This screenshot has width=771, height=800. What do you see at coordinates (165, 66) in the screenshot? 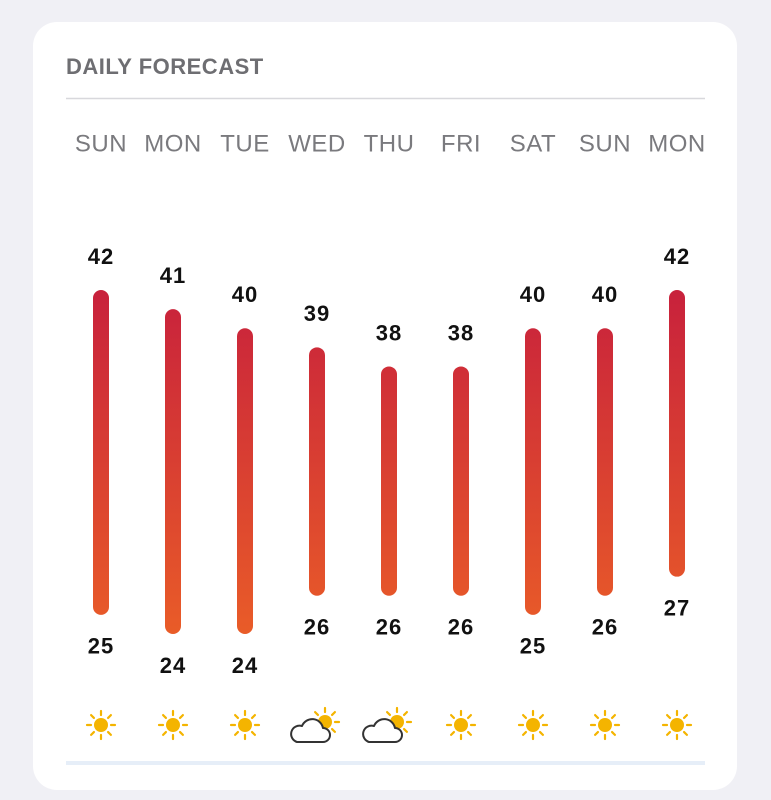
I see `widget-title: DAILY FORECAST` at bounding box center [165, 66].